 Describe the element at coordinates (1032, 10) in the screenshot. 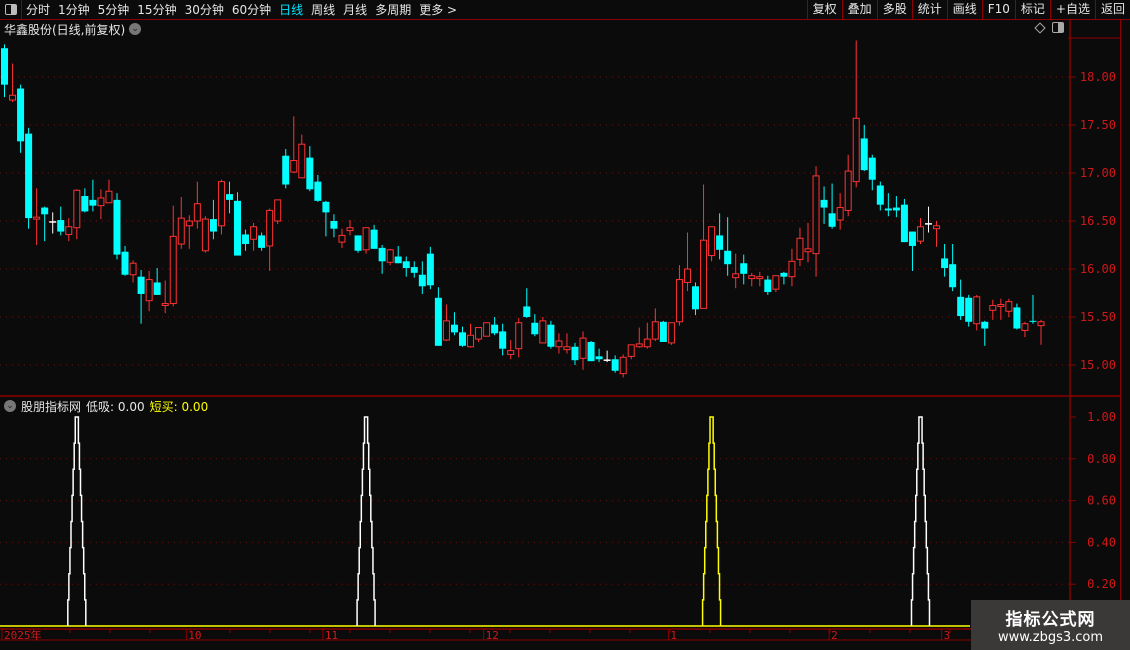

I see `toolbar-button-6: 标记` at that location.